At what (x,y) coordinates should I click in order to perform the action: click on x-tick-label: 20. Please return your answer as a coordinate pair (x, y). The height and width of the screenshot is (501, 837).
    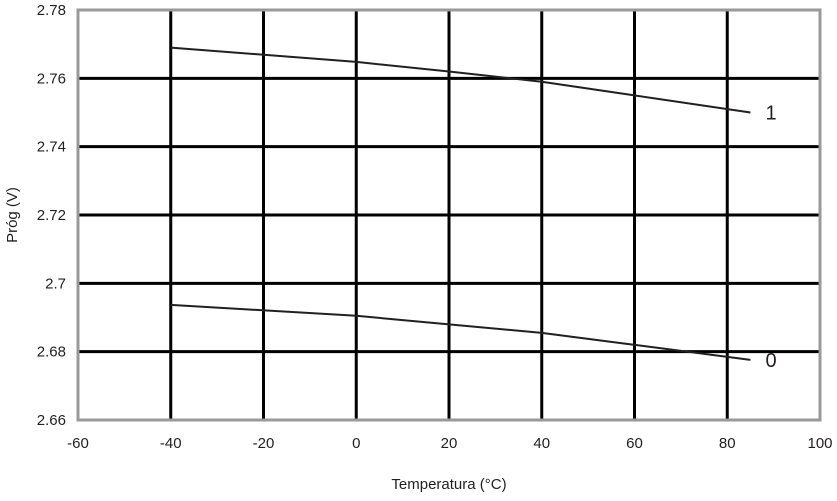
    Looking at the image, I should click on (449, 443).